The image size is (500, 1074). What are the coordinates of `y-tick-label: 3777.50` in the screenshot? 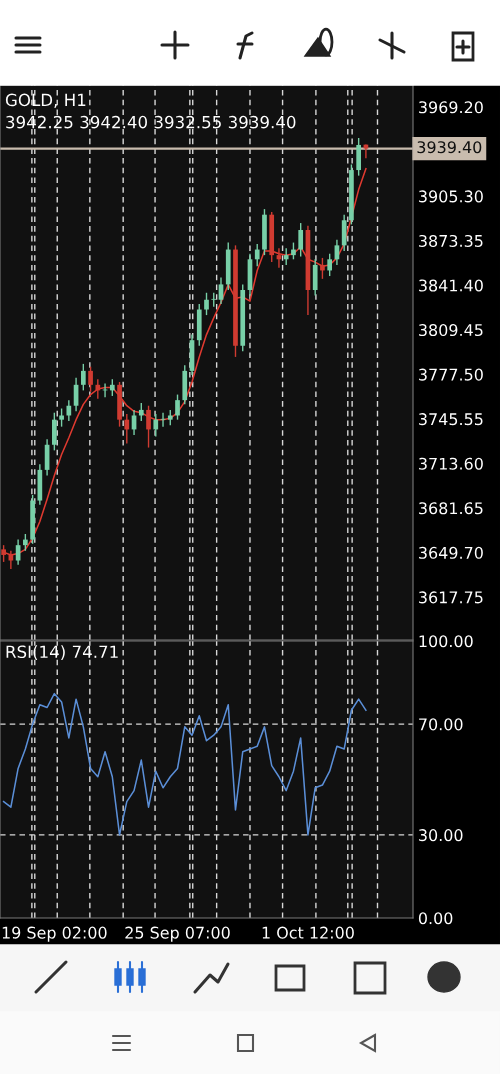 It's located at (451, 374).